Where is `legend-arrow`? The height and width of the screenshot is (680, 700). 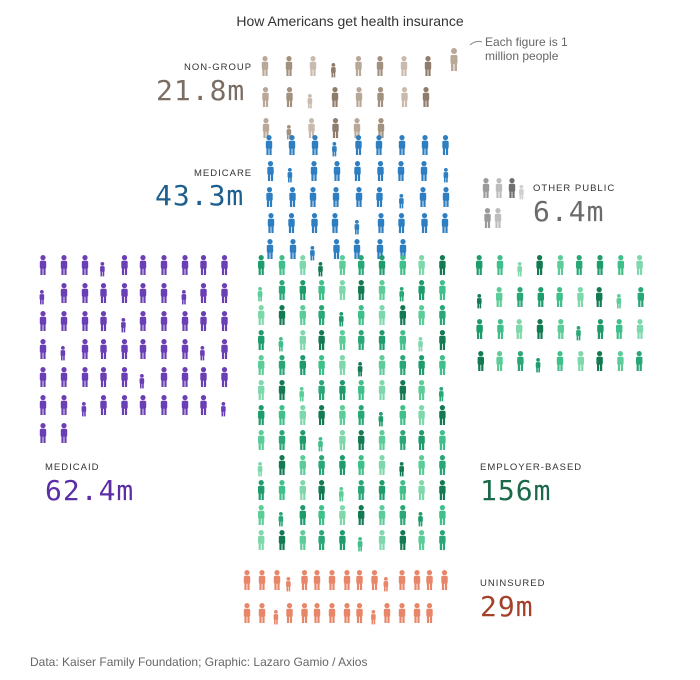 legend-arrow is located at coordinates (476, 43).